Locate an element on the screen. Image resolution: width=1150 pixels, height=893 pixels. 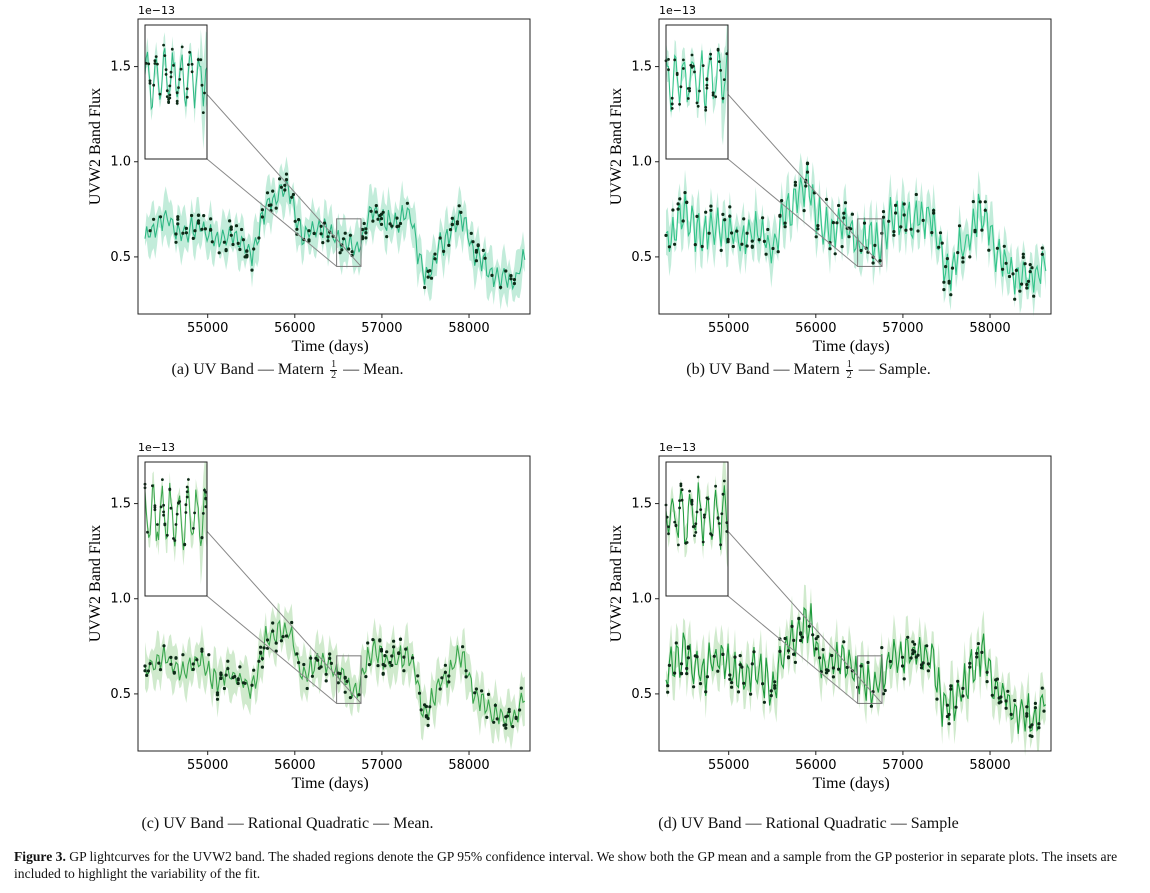
confidence-band is located at coordinates (335, 676).